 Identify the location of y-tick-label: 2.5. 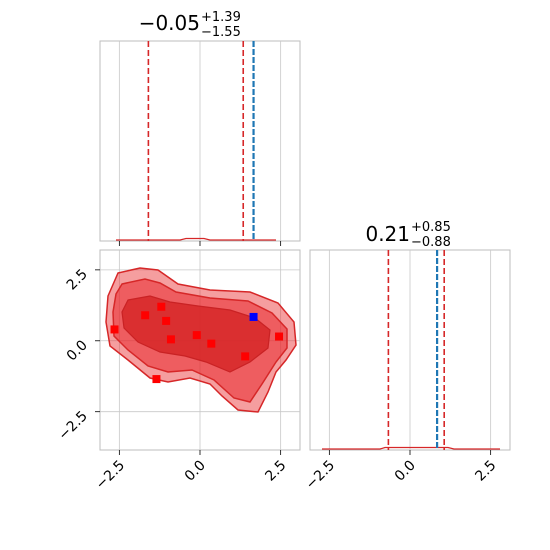
(77, 279).